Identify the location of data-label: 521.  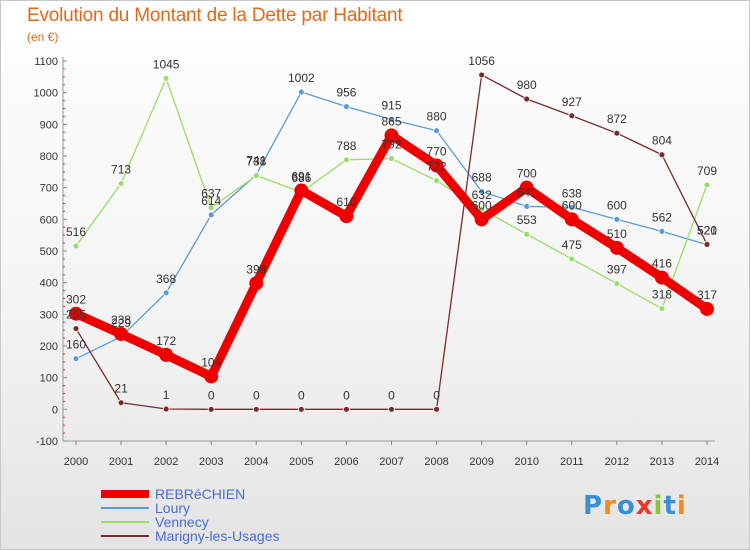
(707, 230).